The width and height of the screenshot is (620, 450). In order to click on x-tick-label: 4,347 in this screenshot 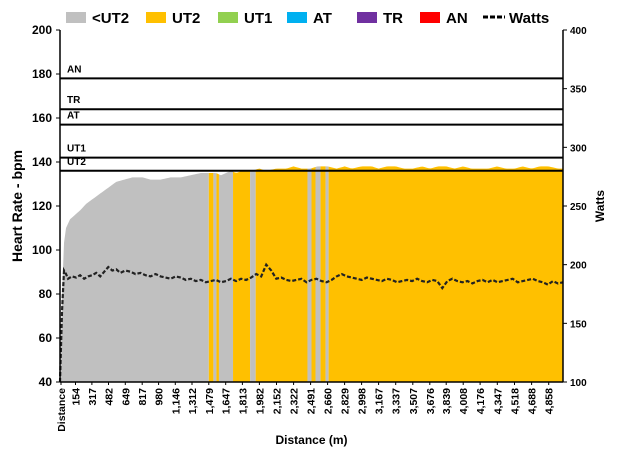, I will do `click(498, 401)`.